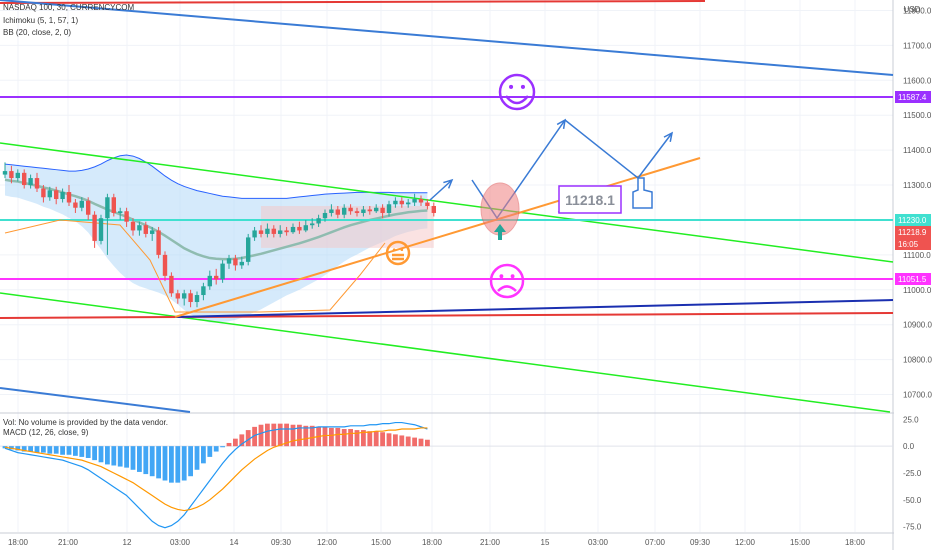 The height and width of the screenshot is (550, 932). I want to click on macd-tick-label: -50.0, so click(912, 500).